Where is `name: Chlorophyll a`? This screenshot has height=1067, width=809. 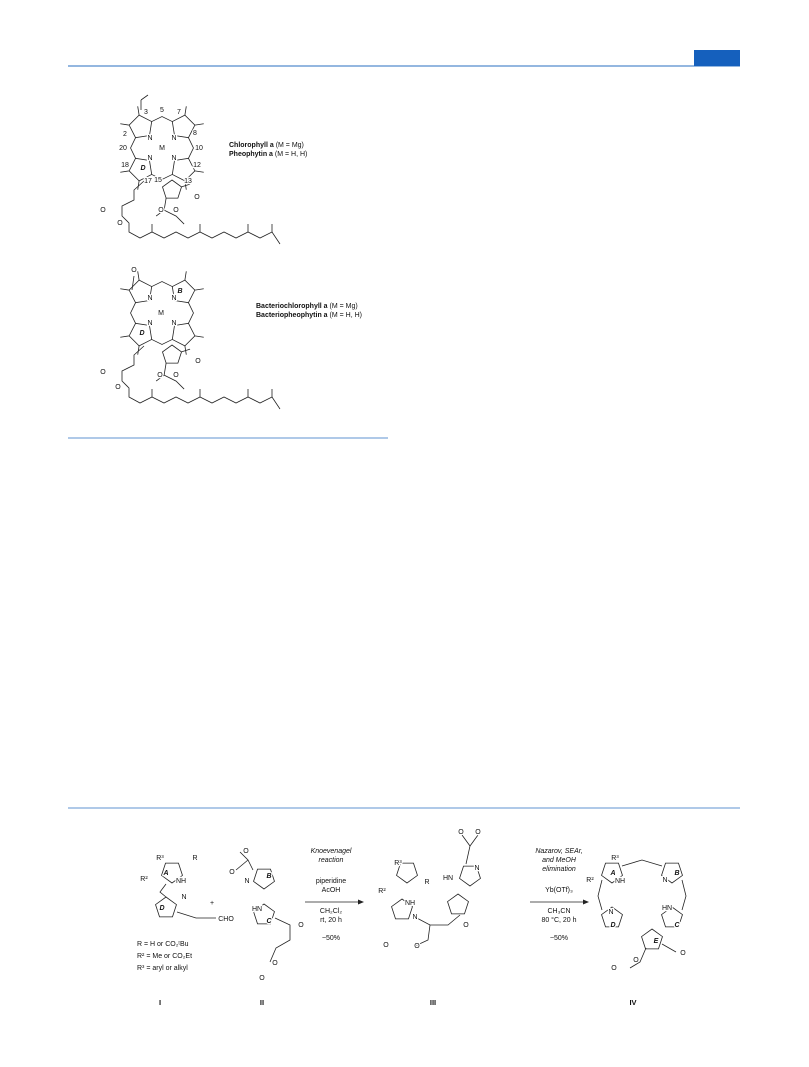
name: Chlorophyll a is located at coordinates (251, 145).